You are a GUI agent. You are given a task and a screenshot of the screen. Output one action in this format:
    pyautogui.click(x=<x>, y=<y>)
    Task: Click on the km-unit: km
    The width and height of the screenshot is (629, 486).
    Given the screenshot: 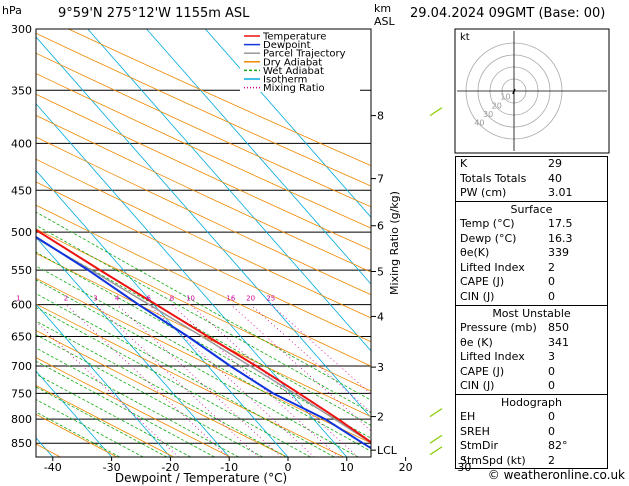 What is the action you would take?
    pyautogui.click(x=383, y=8)
    